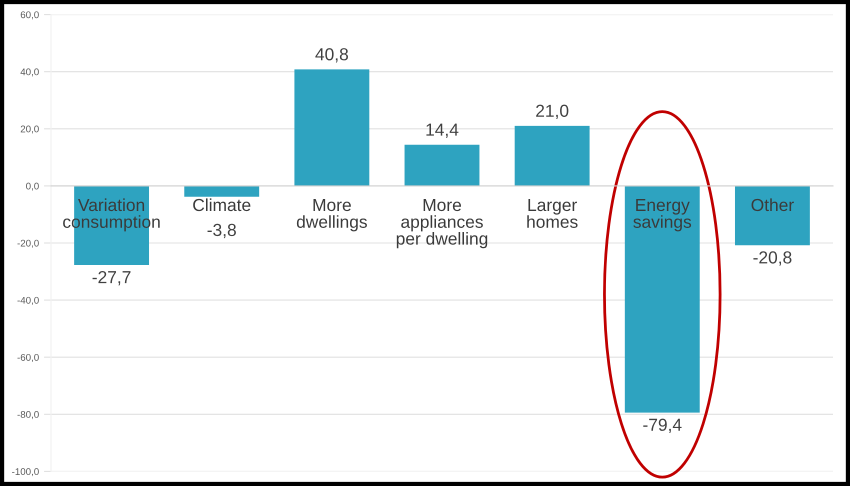 The height and width of the screenshot is (486, 850). I want to click on data-label: -20,8, so click(772, 258).